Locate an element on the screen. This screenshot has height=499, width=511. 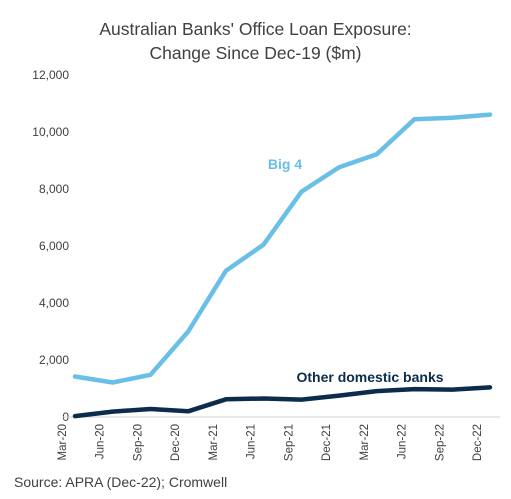
x-tick-label: Sep-20 is located at coordinates (138, 442).